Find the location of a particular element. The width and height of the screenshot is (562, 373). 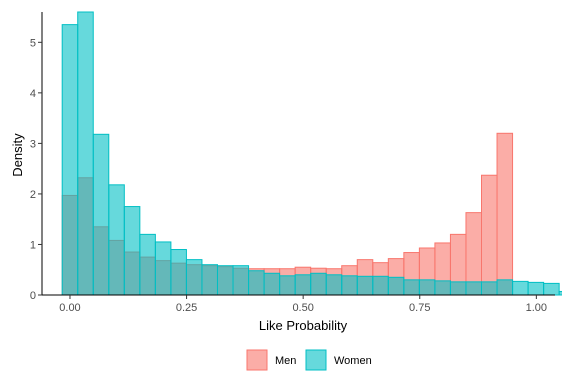

y-tick-label: 2 is located at coordinates (33, 195).